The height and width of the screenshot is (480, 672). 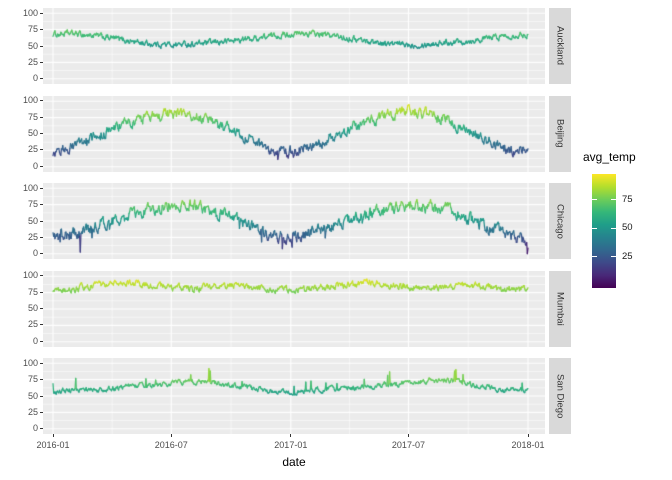 What do you see at coordinates (408, 445) in the screenshot?
I see `x-tick-label: 2017-07` at bounding box center [408, 445].